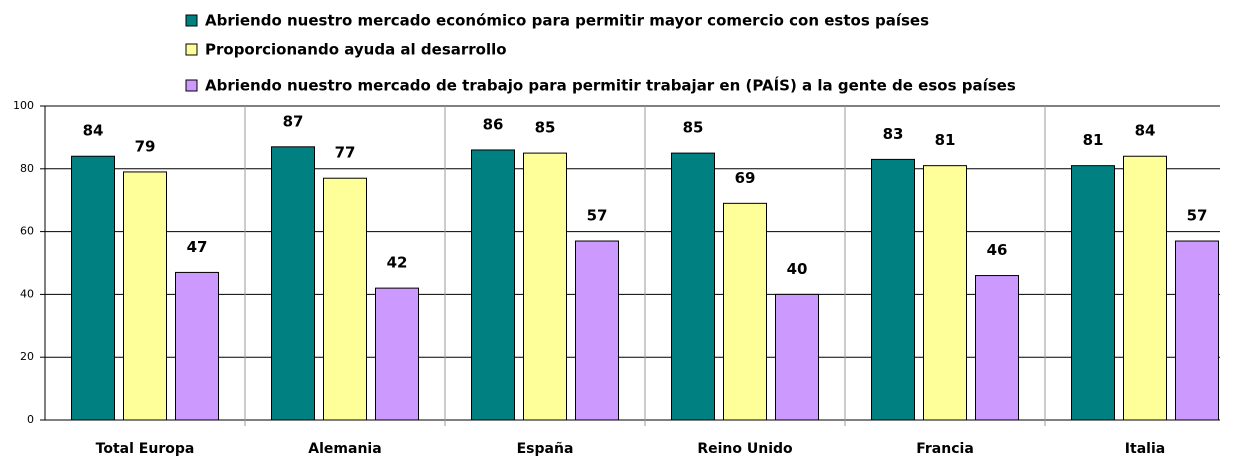 The image size is (1236, 457). What do you see at coordinates (493, 124) in the screenshot?
I see `data-label: 86` at bounding box center [493, 124].